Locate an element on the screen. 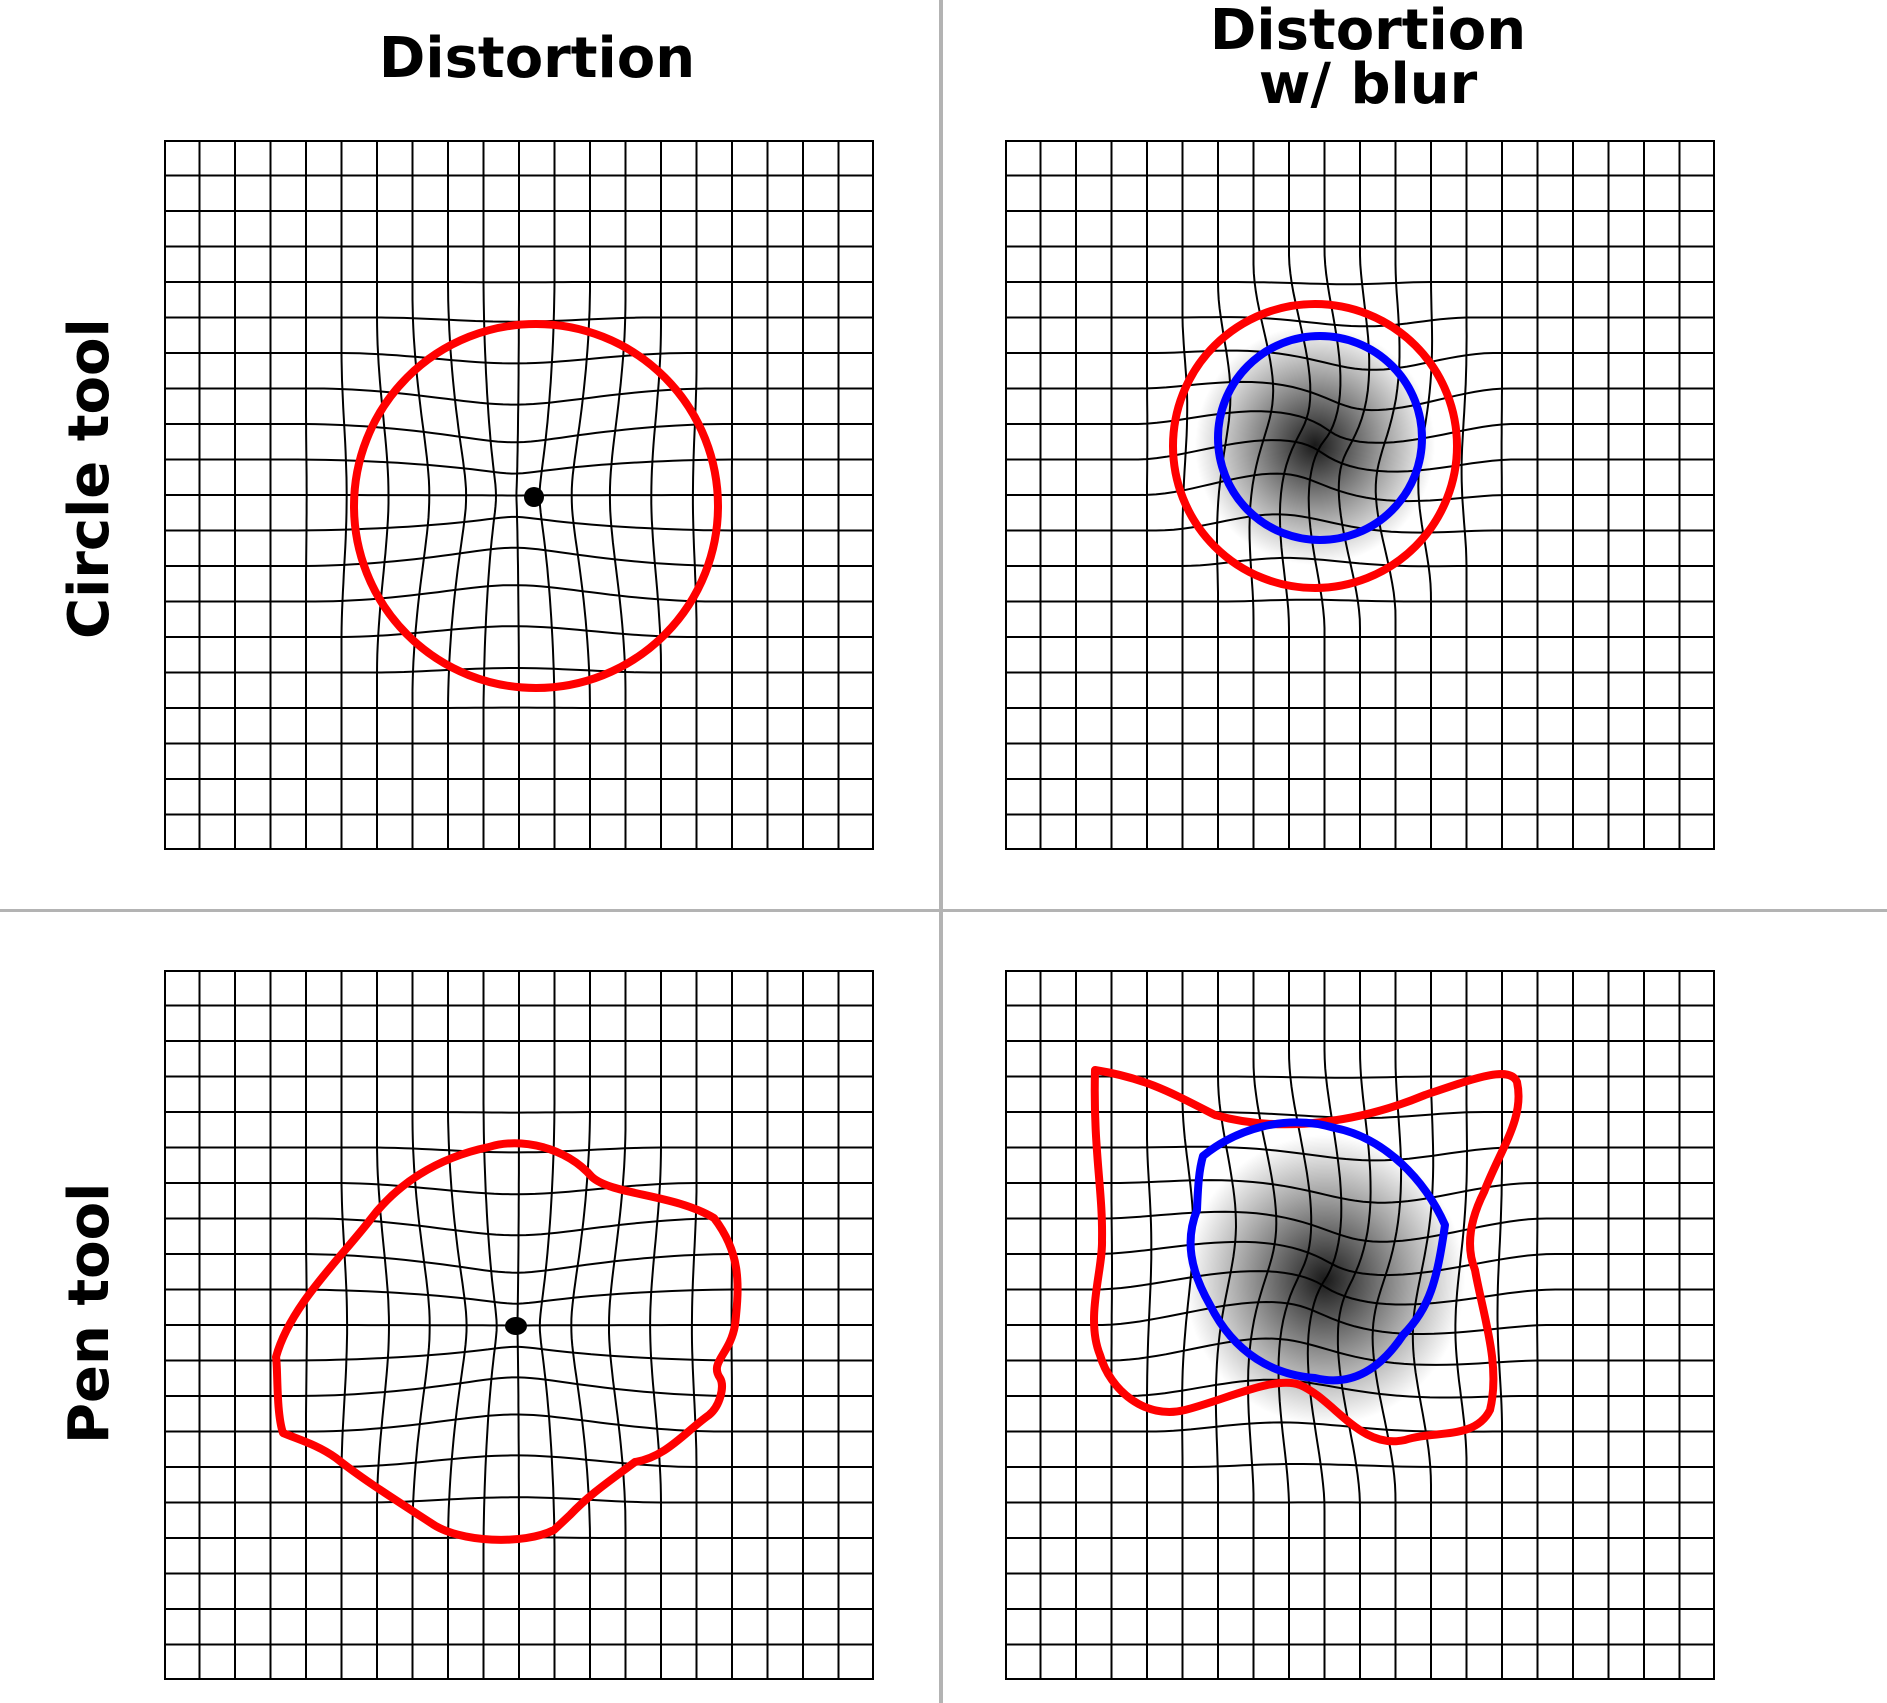  pen-tool-outer-outline is located at coordinates (1306, 1256).